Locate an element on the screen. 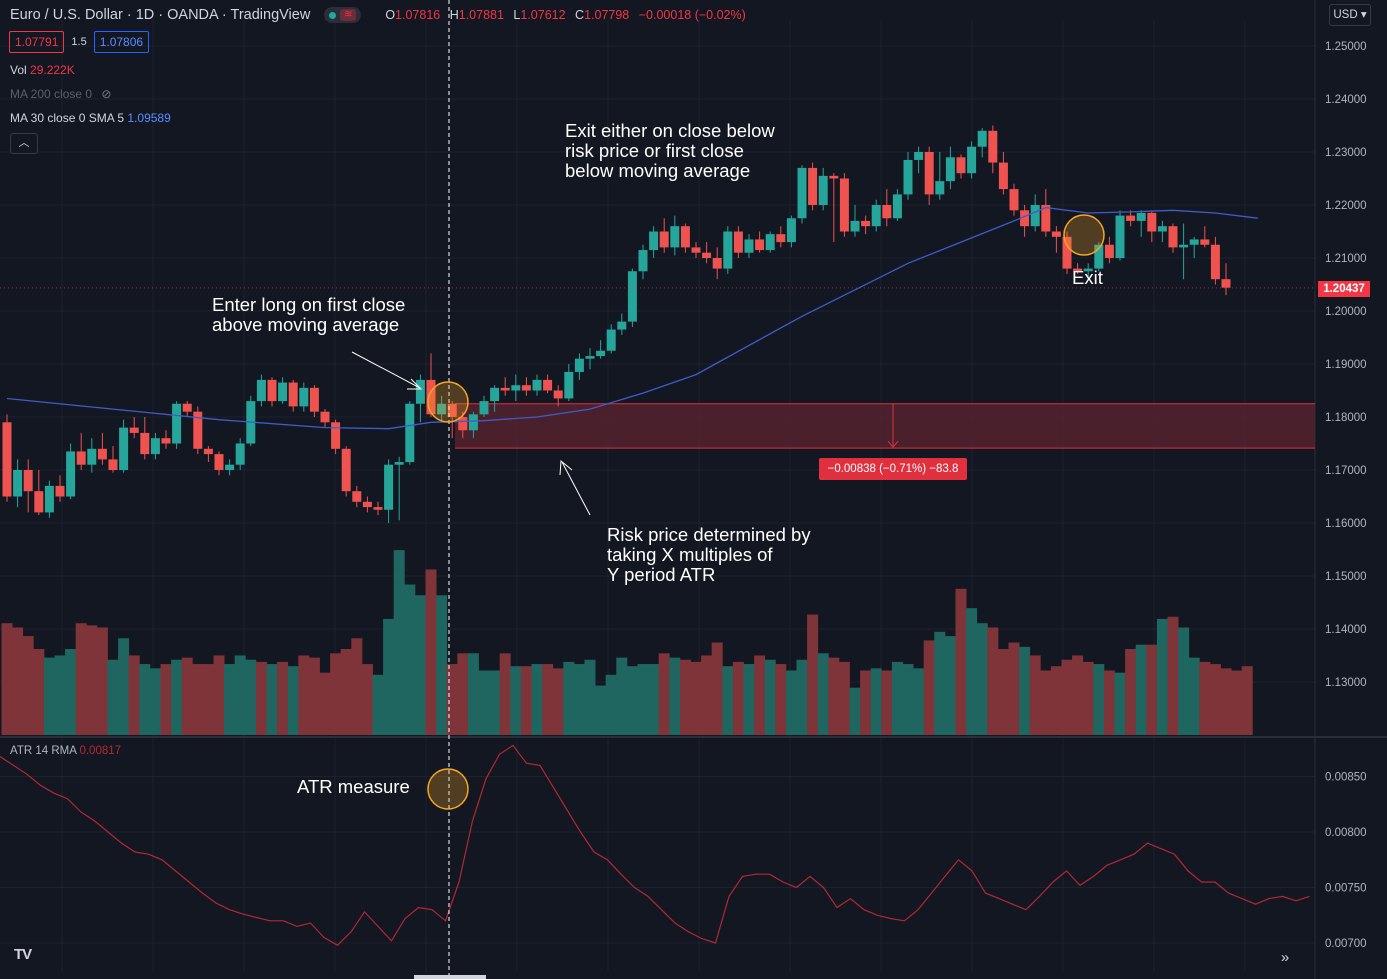 The width and height of the screenshot is (1387, 979). atr-legend: ATR 14 RMA 0.00817 is located at coordinates (66, 751).